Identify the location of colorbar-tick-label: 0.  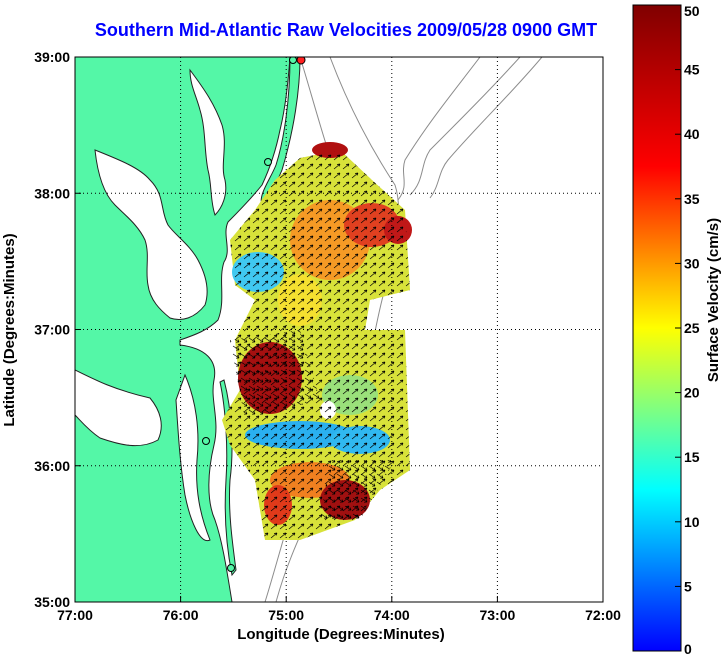
(688, 649).